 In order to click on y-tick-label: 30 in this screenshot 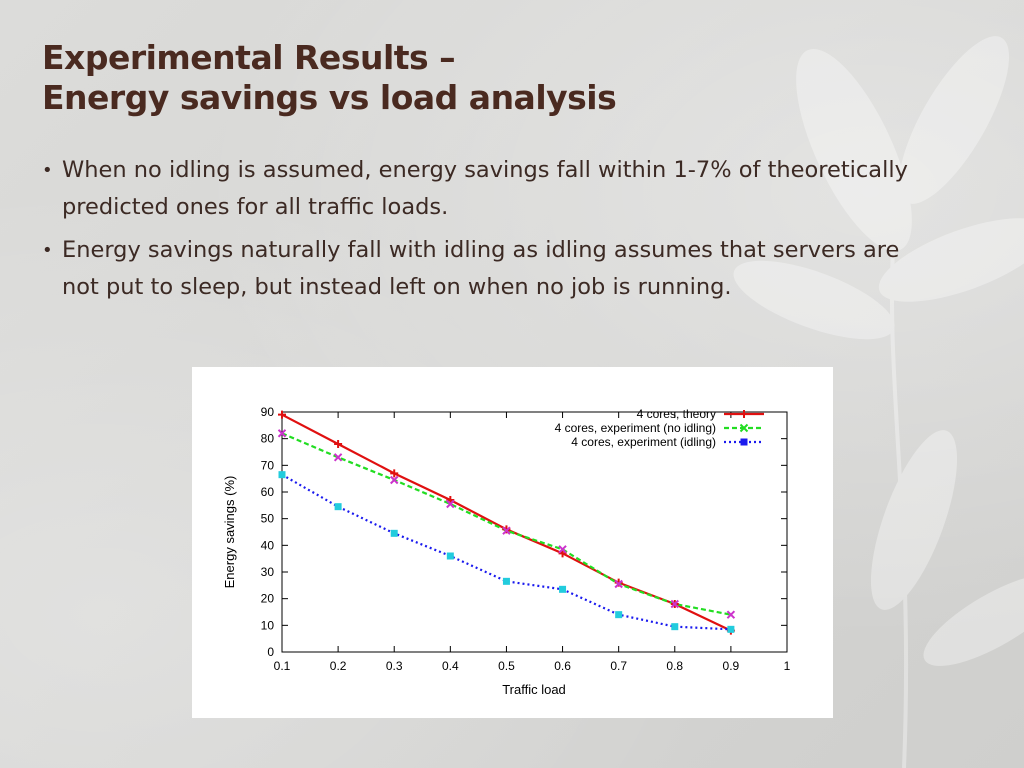, I will do `click(268, 572)`.